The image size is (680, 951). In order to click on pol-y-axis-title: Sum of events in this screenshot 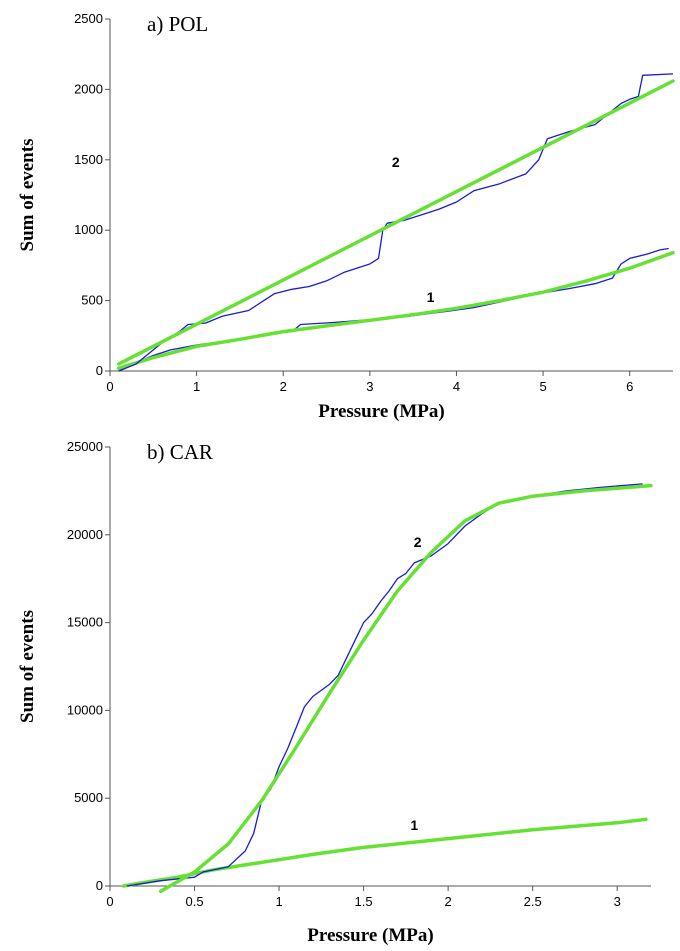, I will do `click(27, 195)`.